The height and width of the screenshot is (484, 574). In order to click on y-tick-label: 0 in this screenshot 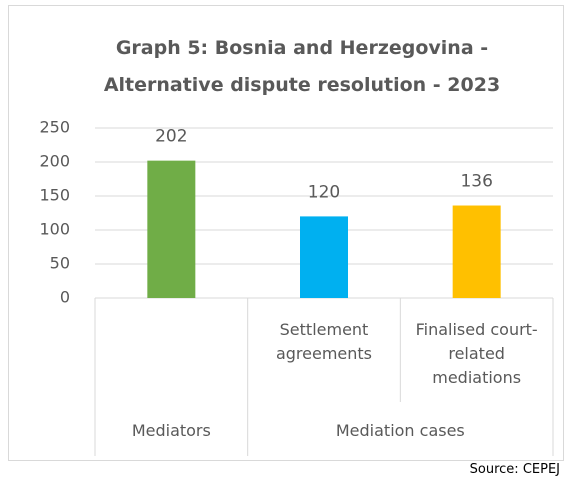, I will do `click(65, 297)`.